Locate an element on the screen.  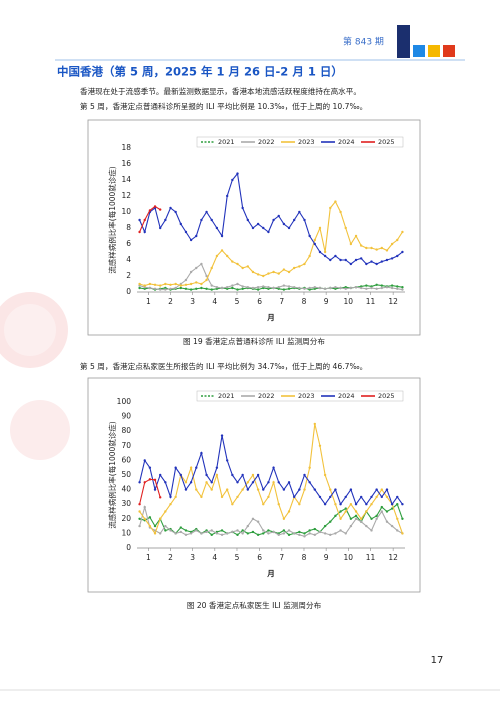
y-tick-label: 60 is located at coordinates (126, 459).